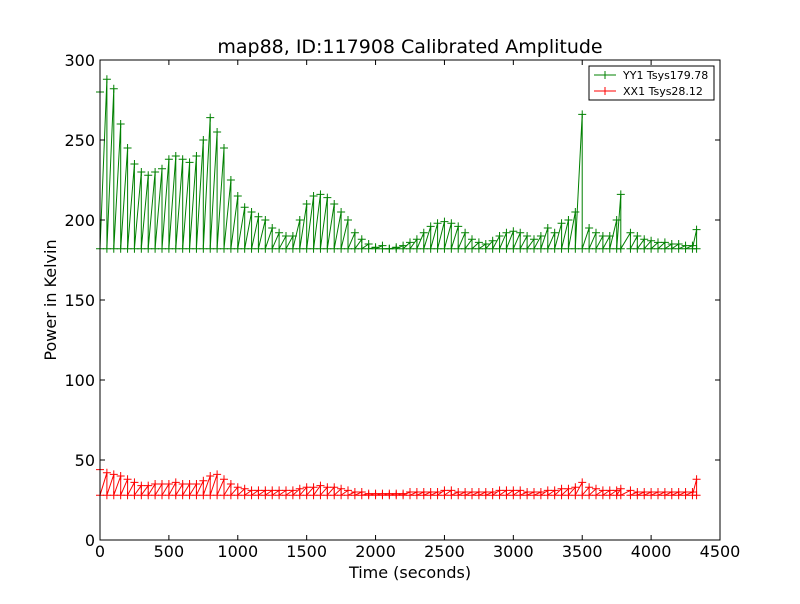 The image size is (800, 604). Describe the element at coordinates (651, 83) in the screenshot. I see `legend-box` at that location.